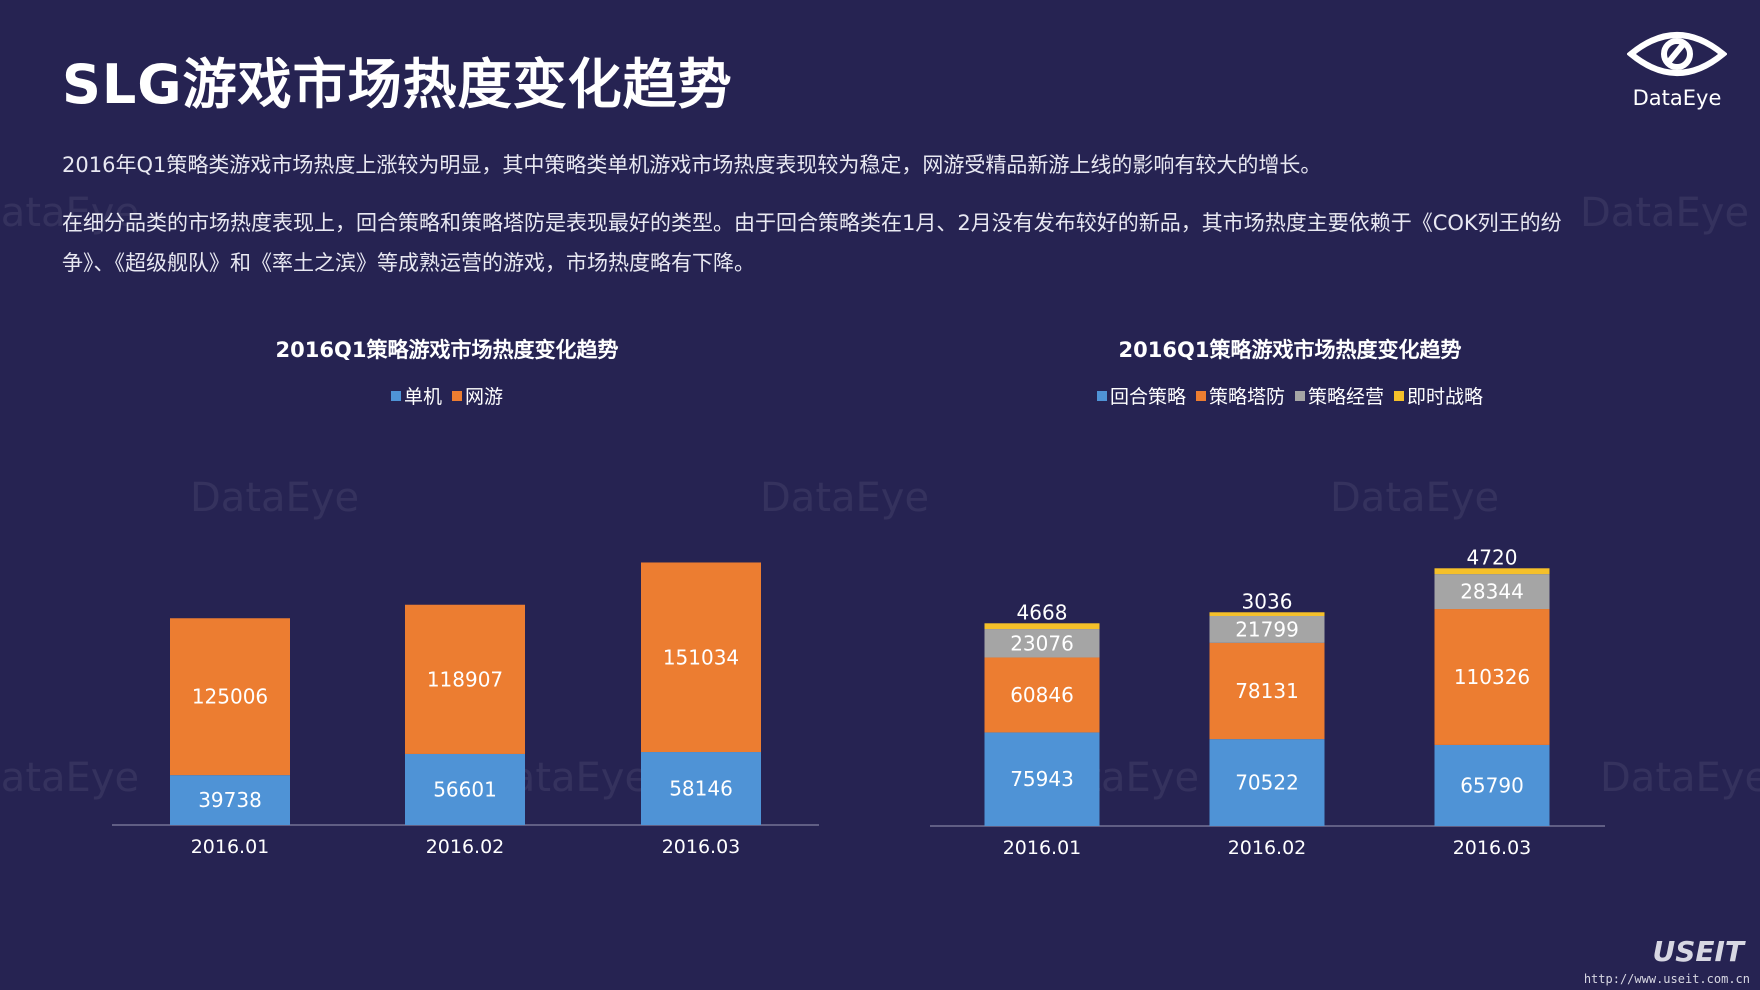 The image size is (1760, 990). I want to click on useit-brand: USEIT, so click(1698, 951).